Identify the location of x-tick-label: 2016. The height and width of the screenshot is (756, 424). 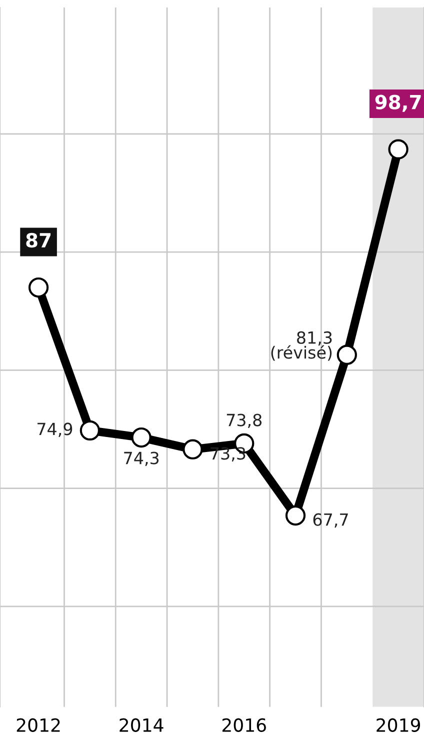
(244, 725).